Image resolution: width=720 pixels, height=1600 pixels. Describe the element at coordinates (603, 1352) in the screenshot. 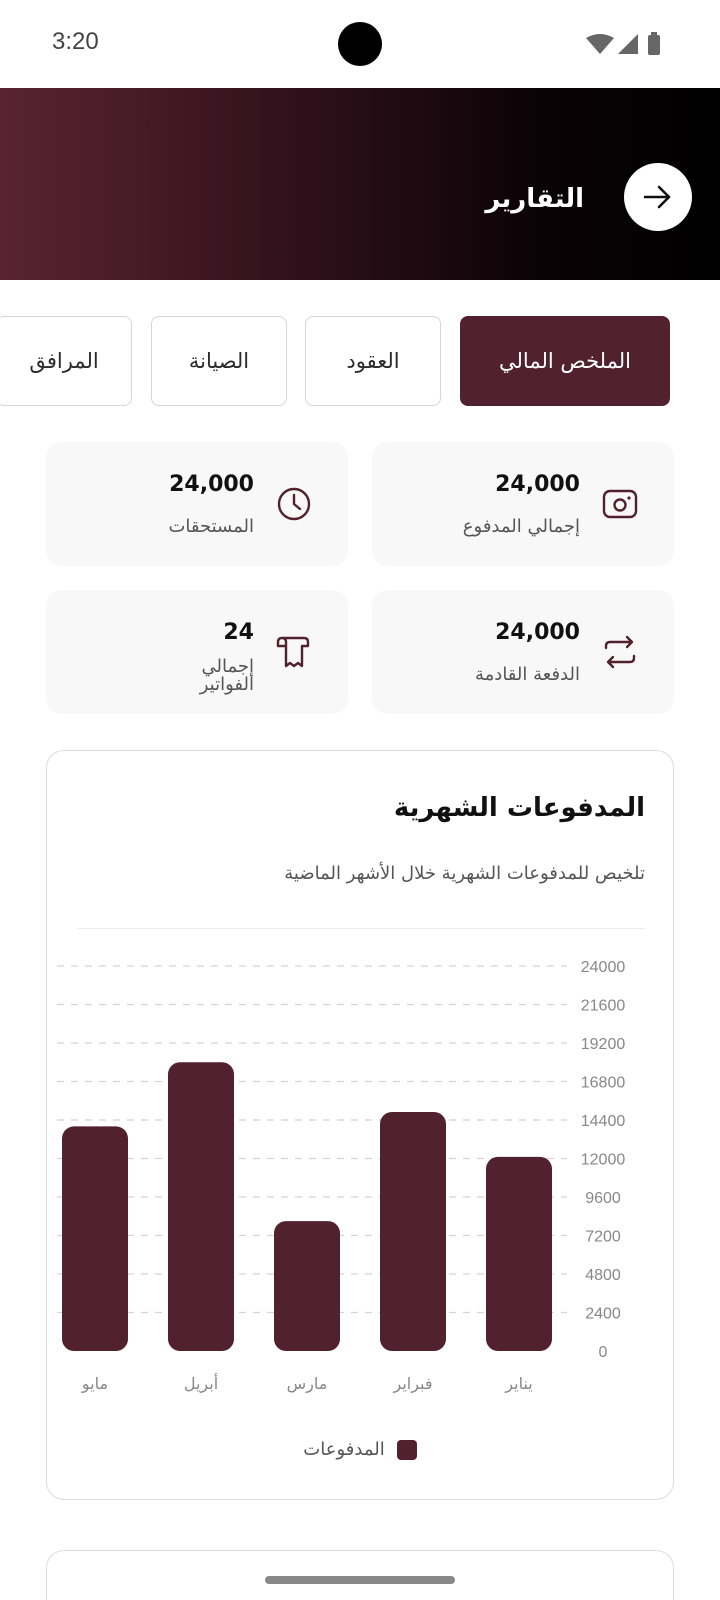

I see `y-tick-label: 0` at that location.